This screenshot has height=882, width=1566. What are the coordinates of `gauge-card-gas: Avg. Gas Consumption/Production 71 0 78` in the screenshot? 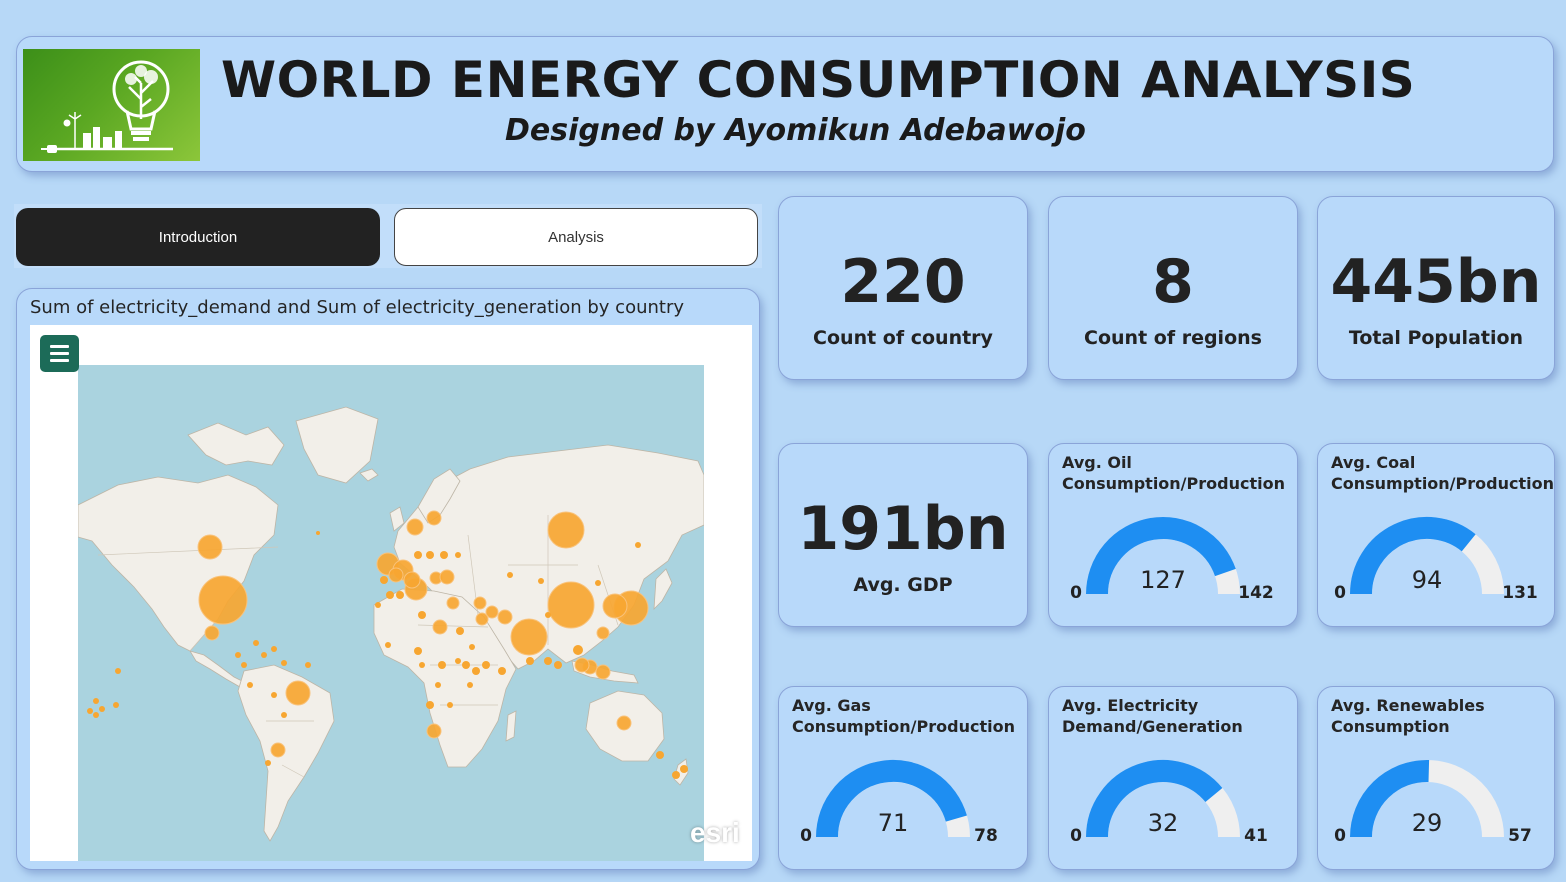 It's located at (903, 778).